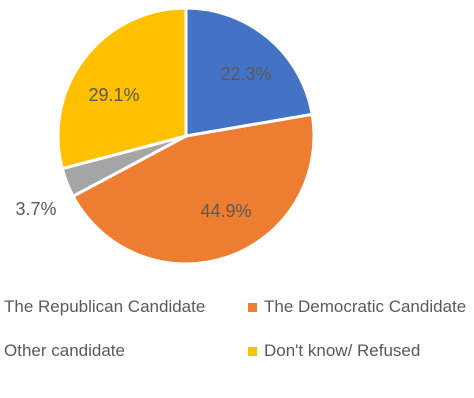  What do you see at coordinates (225, 211) in the screenshot?
I see `data-label-democratic: 44.9%` at bounding box center [225, 211].